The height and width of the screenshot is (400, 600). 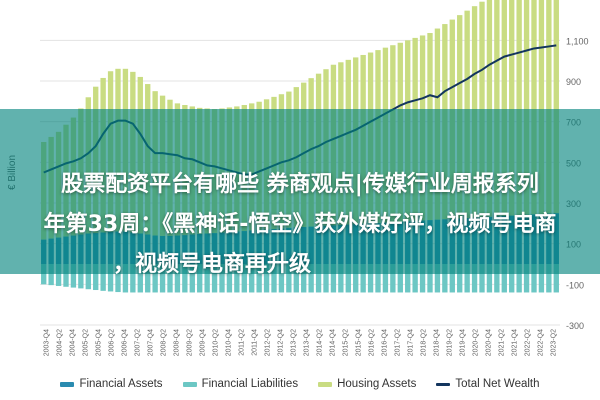 What do you see at coordinates (527, 342) in the screenshot?
I see `x-tick-label: 2022-Q2` at bounding box center [527, 342].